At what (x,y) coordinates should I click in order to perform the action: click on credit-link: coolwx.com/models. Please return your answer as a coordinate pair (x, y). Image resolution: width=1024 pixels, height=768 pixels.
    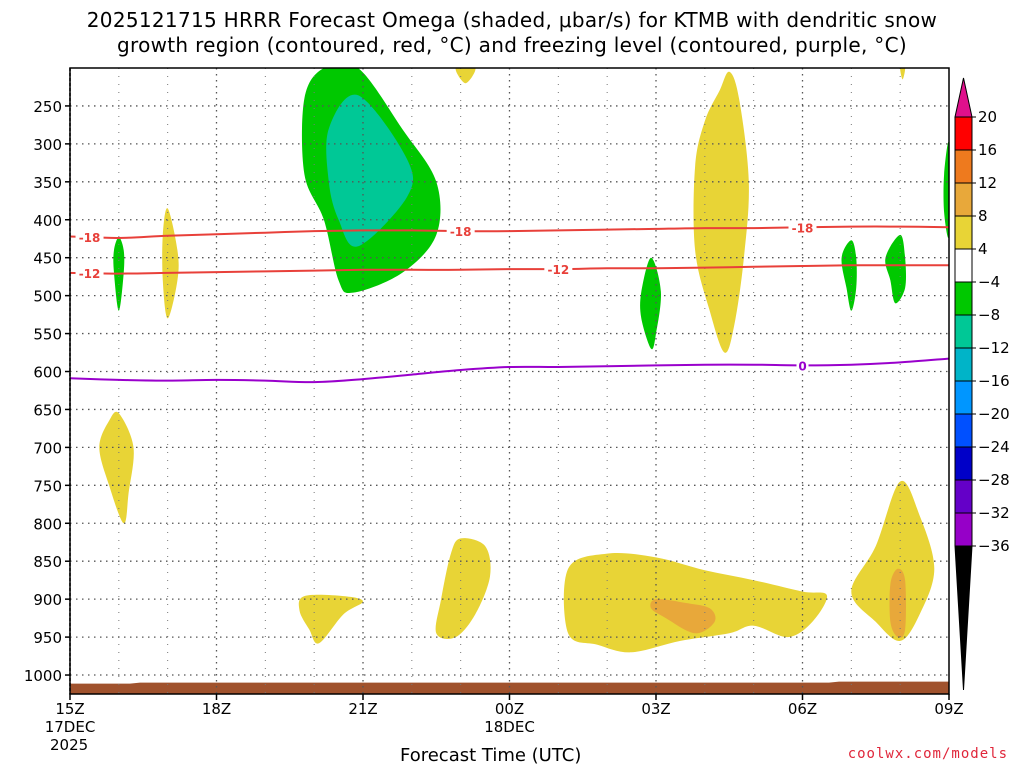
    Looking at the image, I should click on (927, 754).